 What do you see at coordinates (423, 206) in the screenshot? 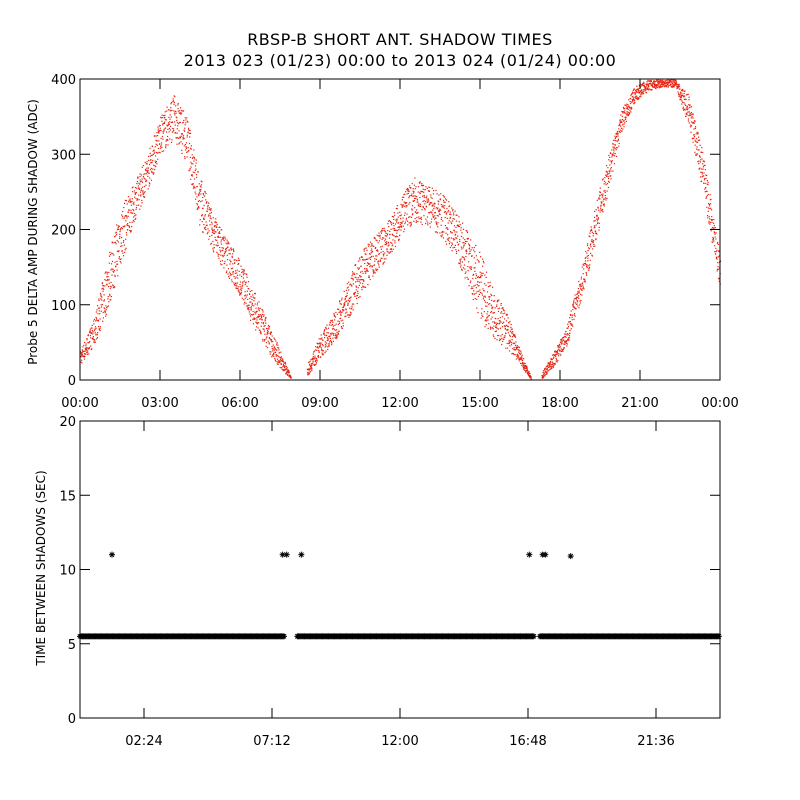
I see `delta-amp-point-2081` at bounding box center [423, 206].